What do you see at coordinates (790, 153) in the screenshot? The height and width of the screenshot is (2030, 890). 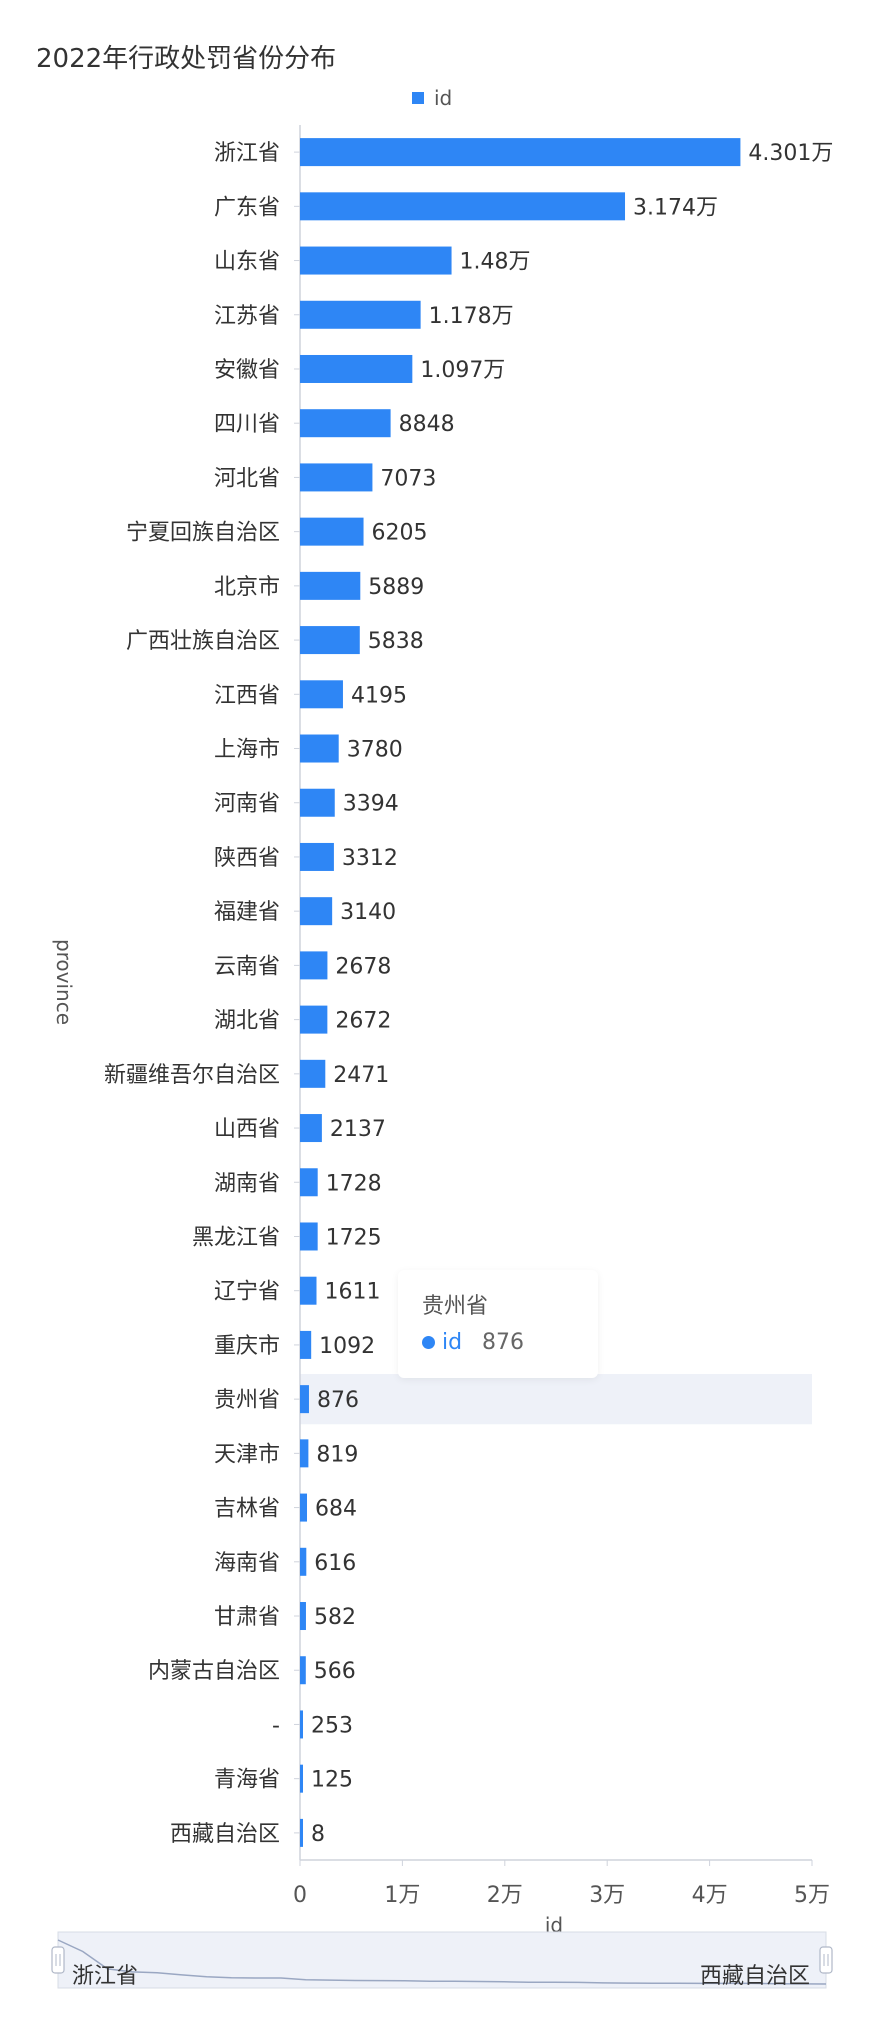 I see `data-label: 4.301万` at bounding box center [790, 153].